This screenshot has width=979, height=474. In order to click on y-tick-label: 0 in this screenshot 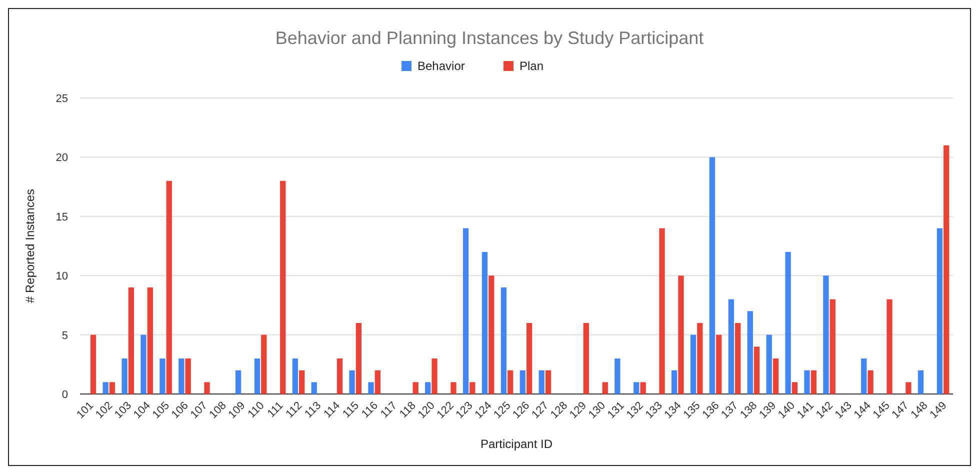, I will do `click(65, 395)`.